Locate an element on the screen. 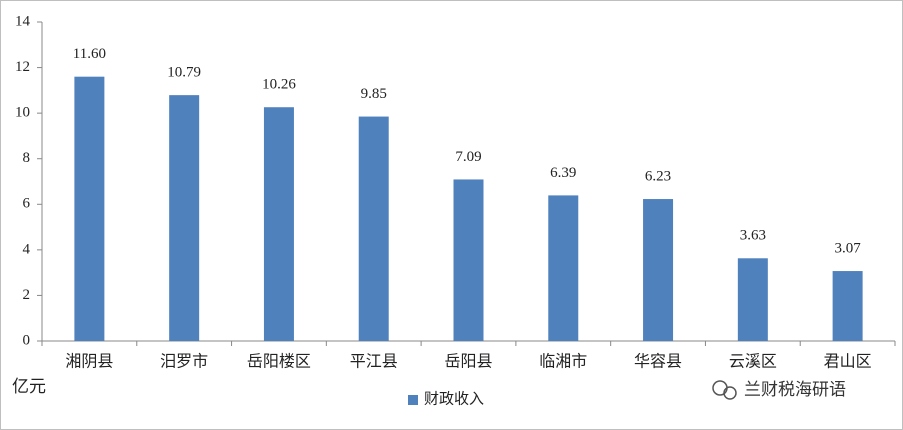 This screenshot has width=903, height=430. data-label: 3.63 is located at coordinates (753, 236).